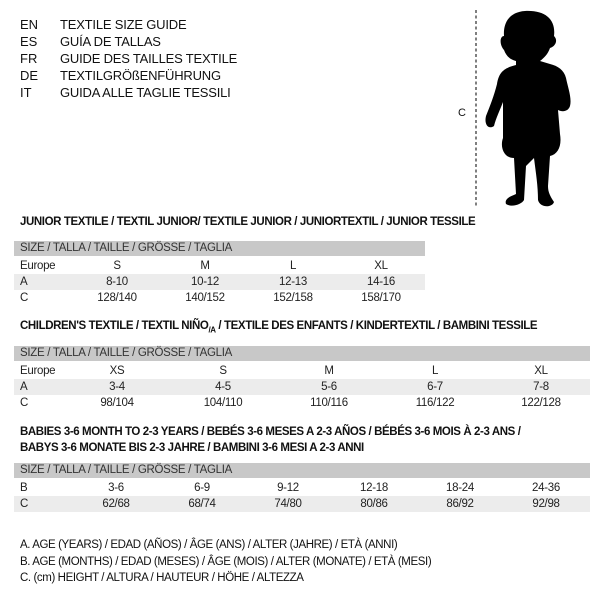  I want to click on table-row: A 3-4 4-5 5-6 6-7 7-8, so click(302, 387).